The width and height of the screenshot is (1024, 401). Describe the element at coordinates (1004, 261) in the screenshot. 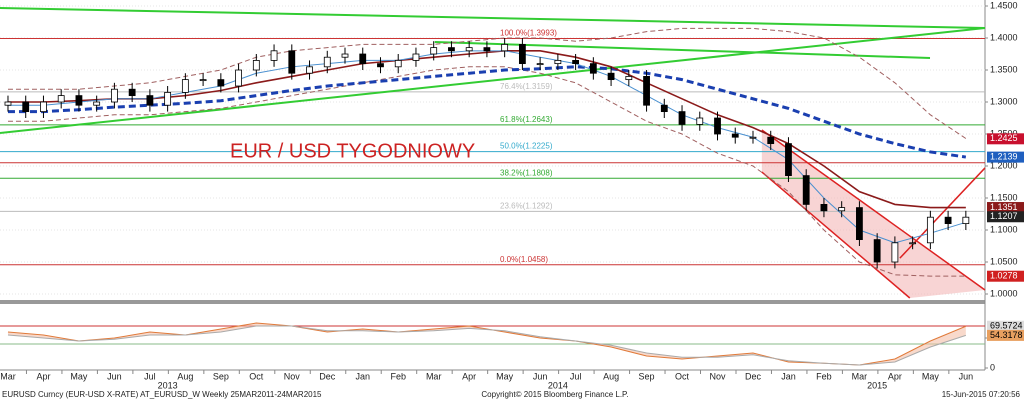

I see `y-tick-label: 1.0500` at that location.